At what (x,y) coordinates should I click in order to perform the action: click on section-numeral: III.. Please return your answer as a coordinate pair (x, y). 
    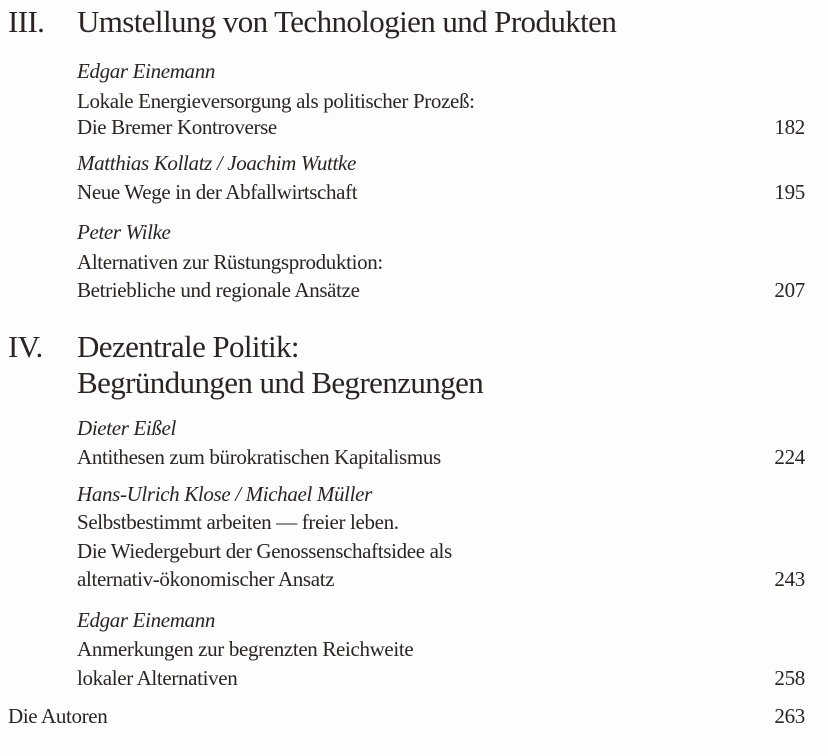
    Looking at the image, I should click on (26, 21).